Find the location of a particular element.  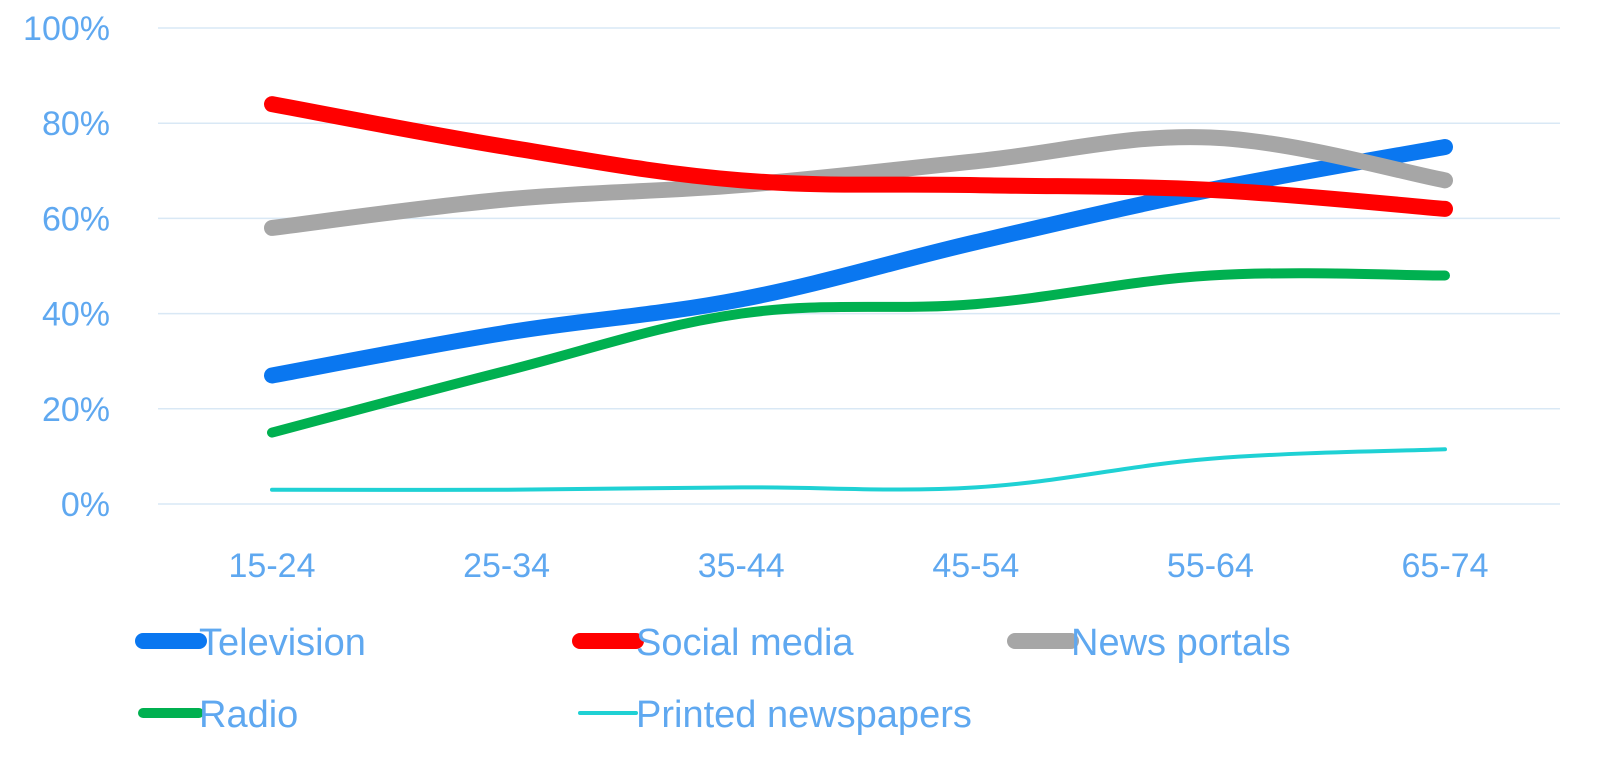

legend-item-social-media: Social media is located at coordinates (713, 643).